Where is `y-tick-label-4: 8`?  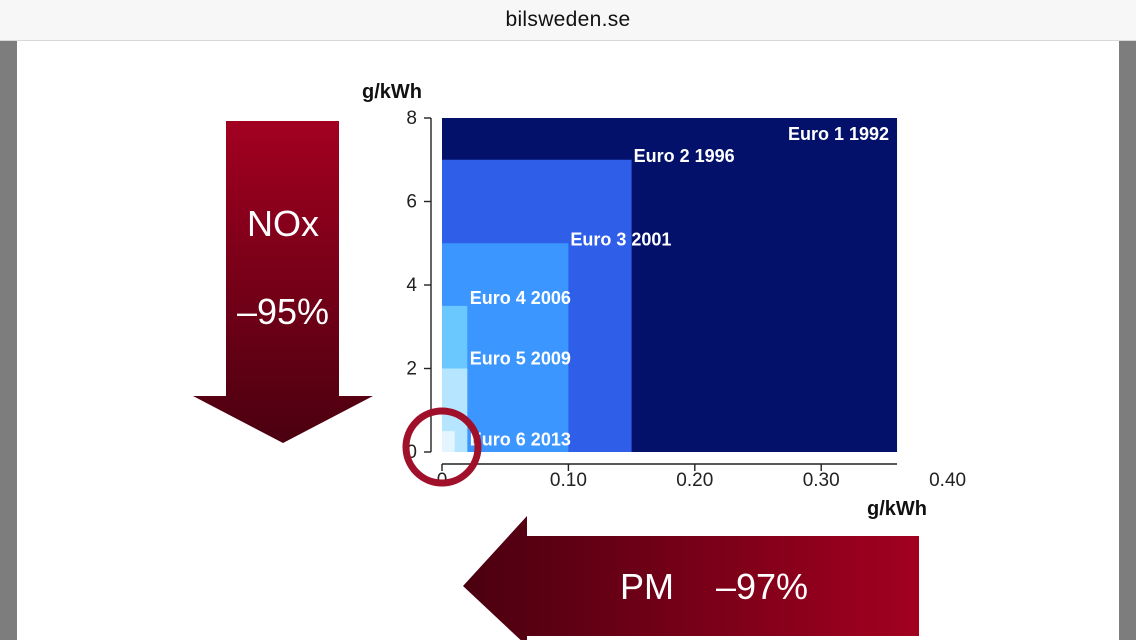
y-tick-label-4: 8 is located at coordinates (411, 118).